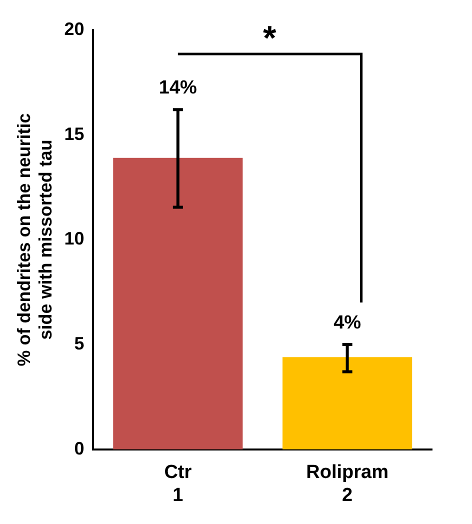 The width and height of the screenshot is (472, 524). I want to click on data-label: 14%, so click(178, 87).